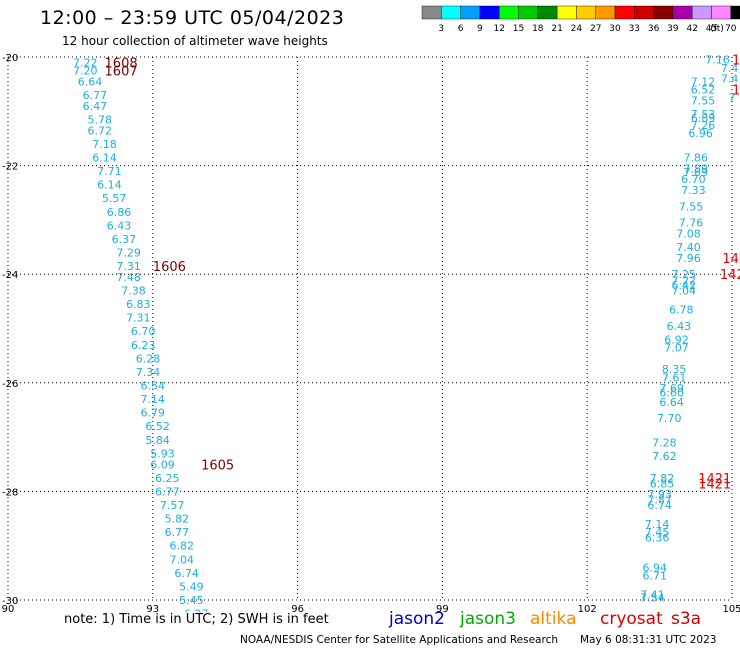 The width and height of the screenshot is (740, 650). I want to click on wave-height-label: 6.47, so click(95, 106).